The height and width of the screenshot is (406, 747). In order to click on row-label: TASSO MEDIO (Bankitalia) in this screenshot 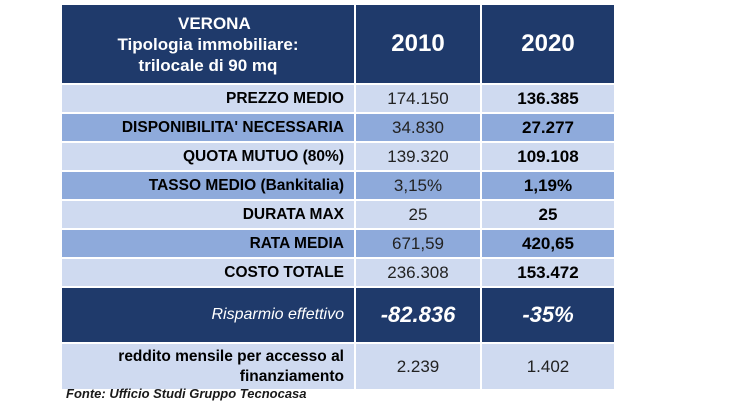, I will do `click(209, 185)`.